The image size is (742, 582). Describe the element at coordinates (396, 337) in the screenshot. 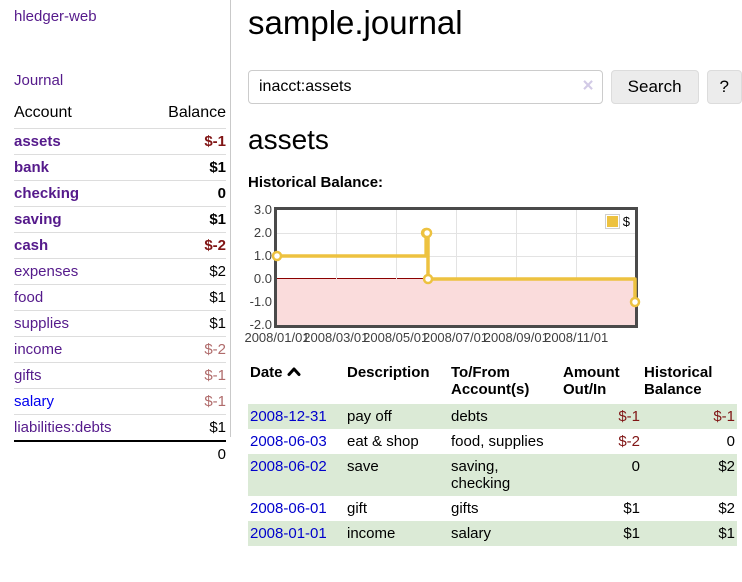

I see `x-axis-tick-label: 2008/05/01` at that location.